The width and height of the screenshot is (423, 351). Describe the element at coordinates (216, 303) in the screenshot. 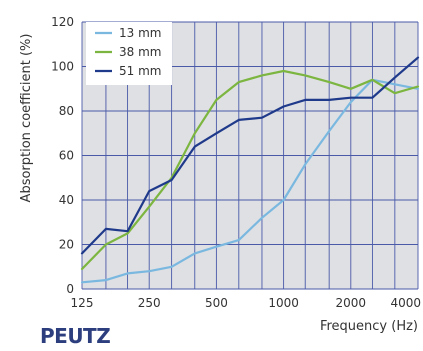

I see `x-tick-label: 500` at that location.